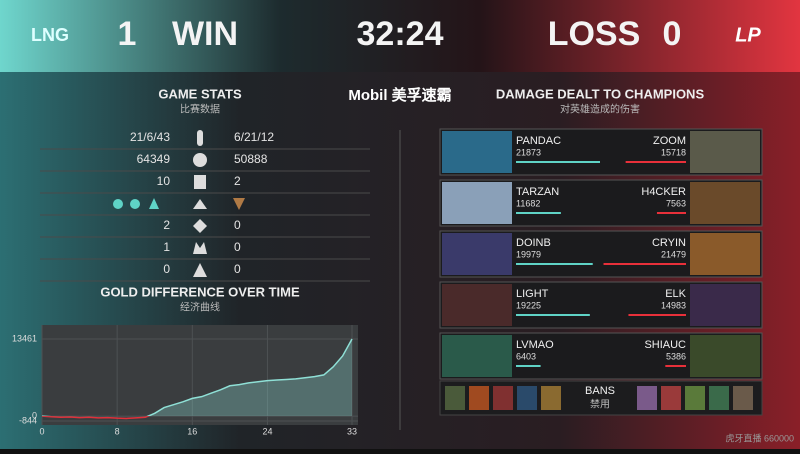  What do you see at coordinates (166, 247) in the screenshot?
I see `stat-left: 1` at bounding box center [166, 247].